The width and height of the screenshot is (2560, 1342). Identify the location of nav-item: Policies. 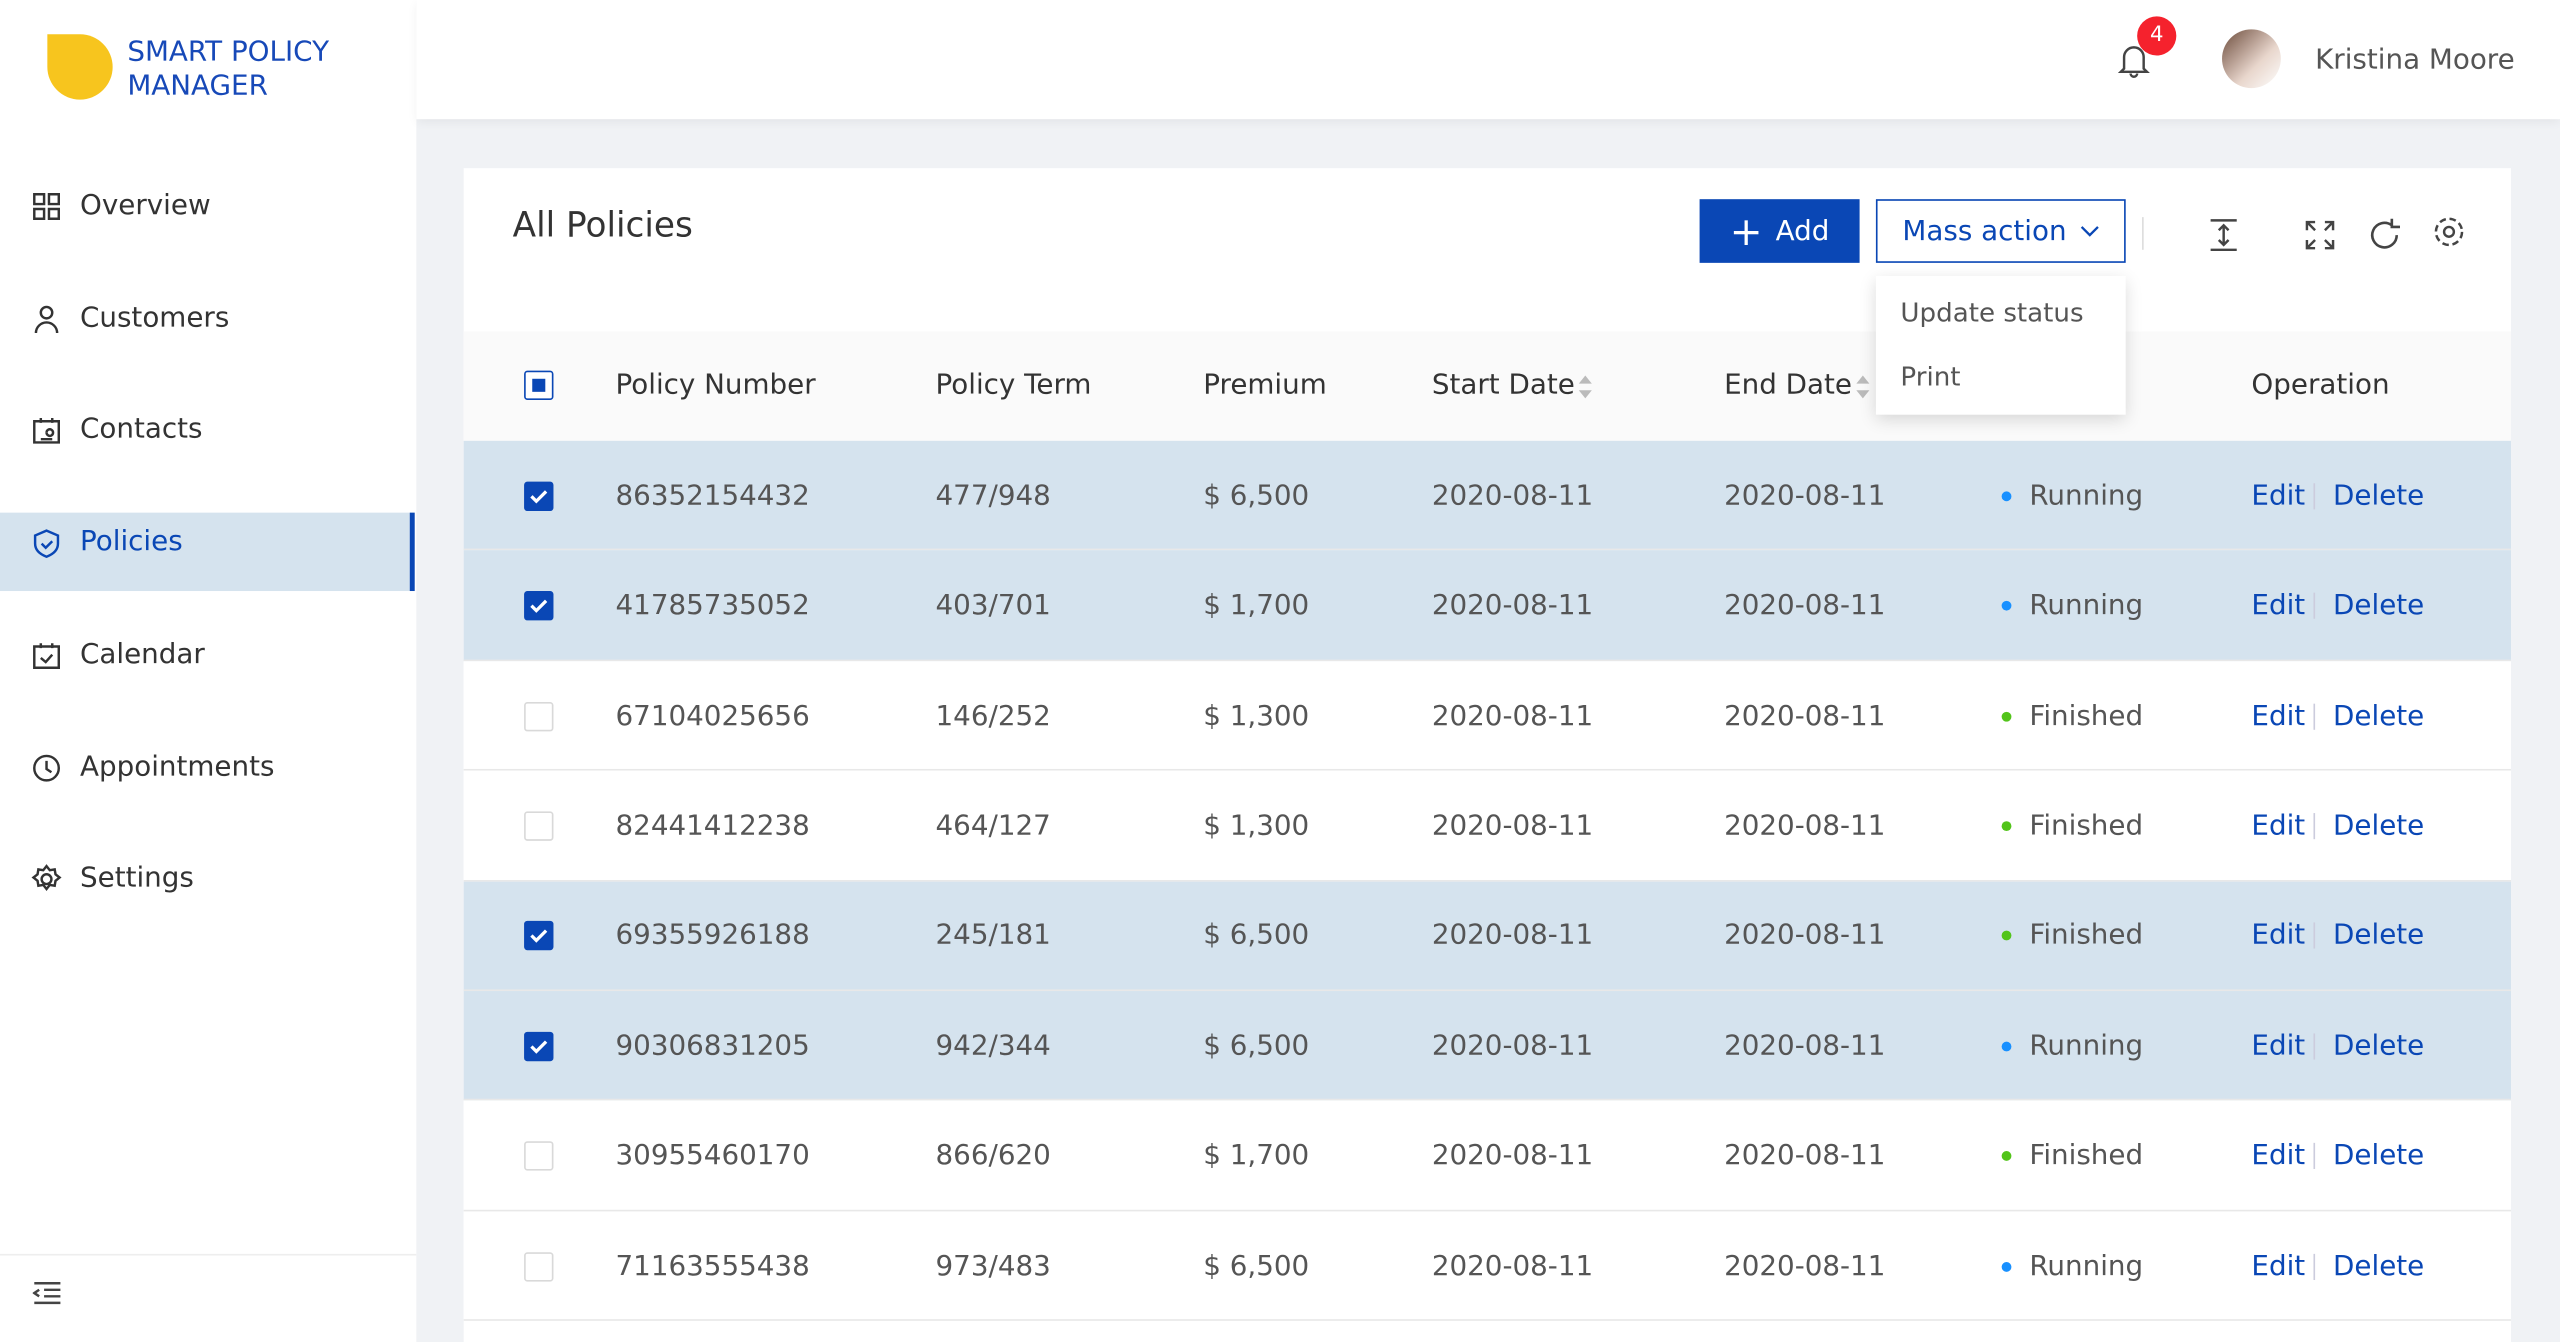
(131, 542).